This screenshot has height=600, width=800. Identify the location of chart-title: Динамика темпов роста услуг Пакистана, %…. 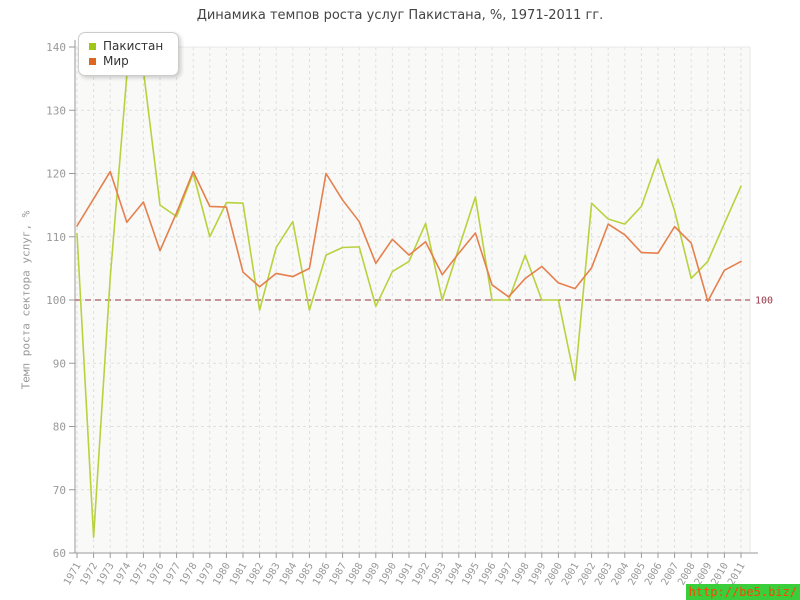
(400, 15).